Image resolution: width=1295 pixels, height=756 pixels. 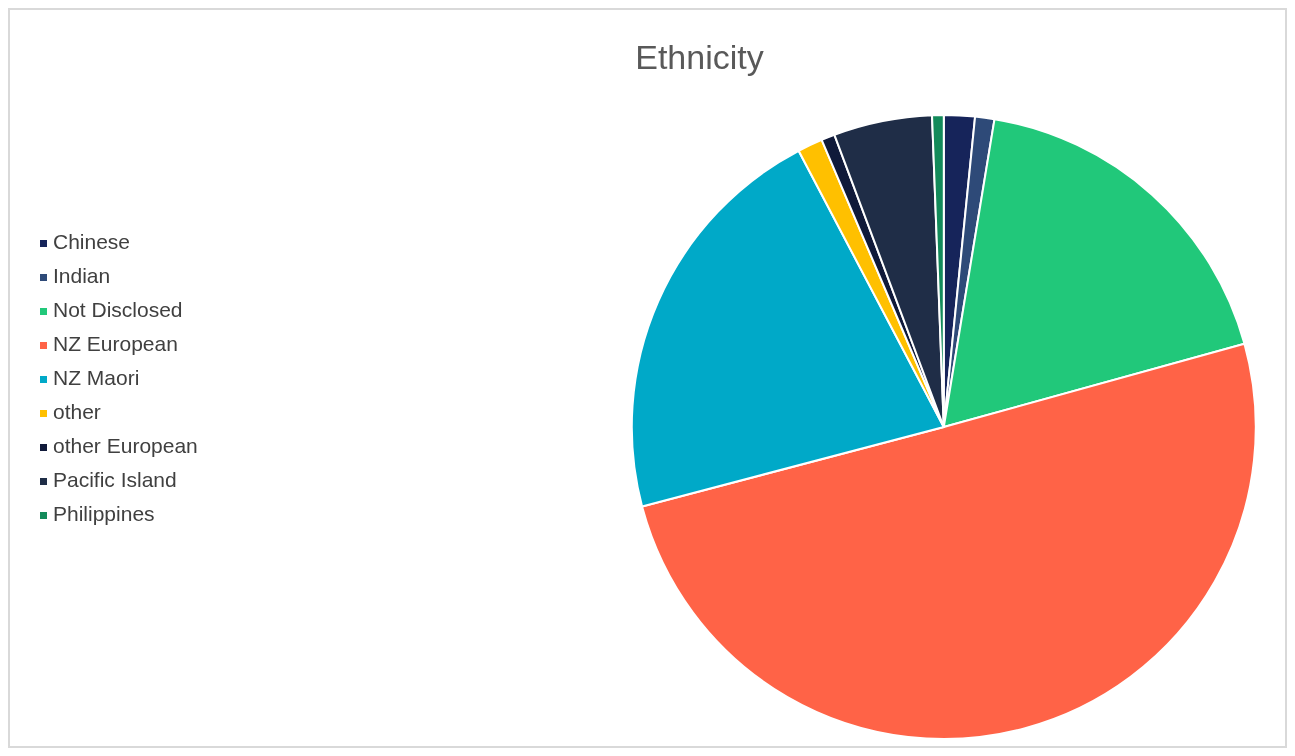 I want to click on legend-label: Indian, so click(x=82, y=275).